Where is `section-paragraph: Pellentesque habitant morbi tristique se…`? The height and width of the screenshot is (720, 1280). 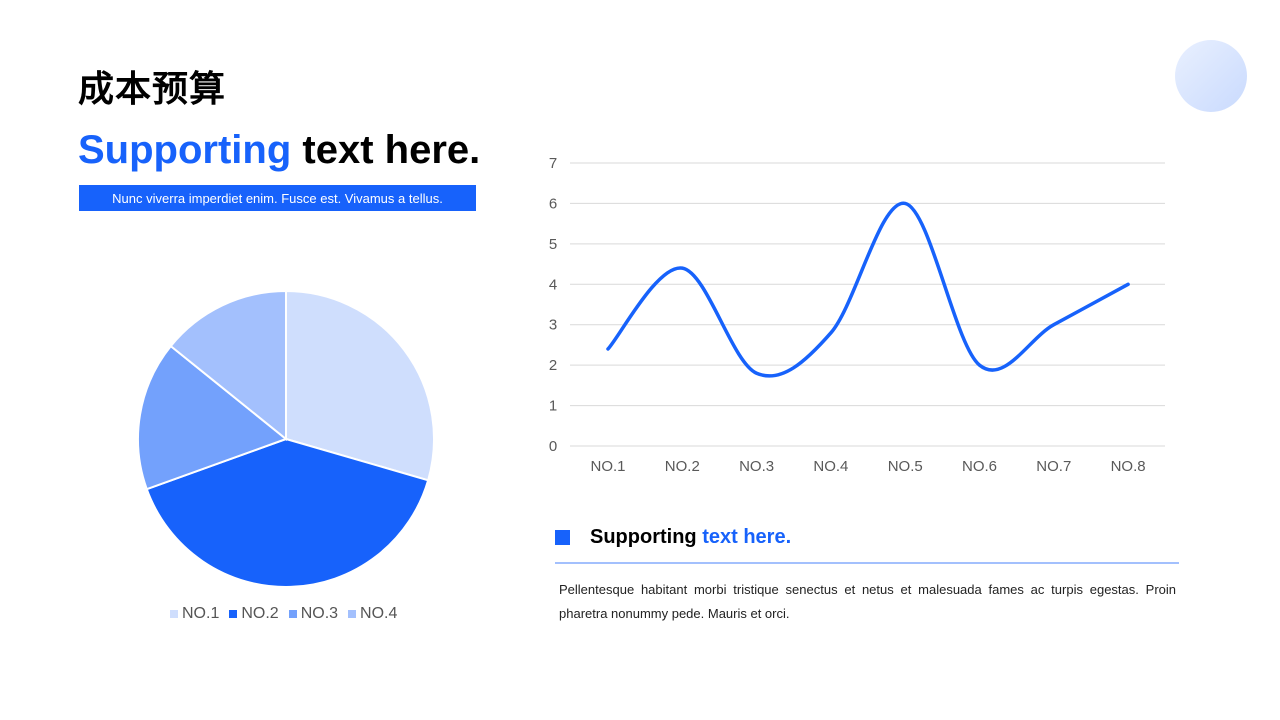
section-paragraph: Pellentesque habitant morbi tristique se… is located at coordinates (867, 601).